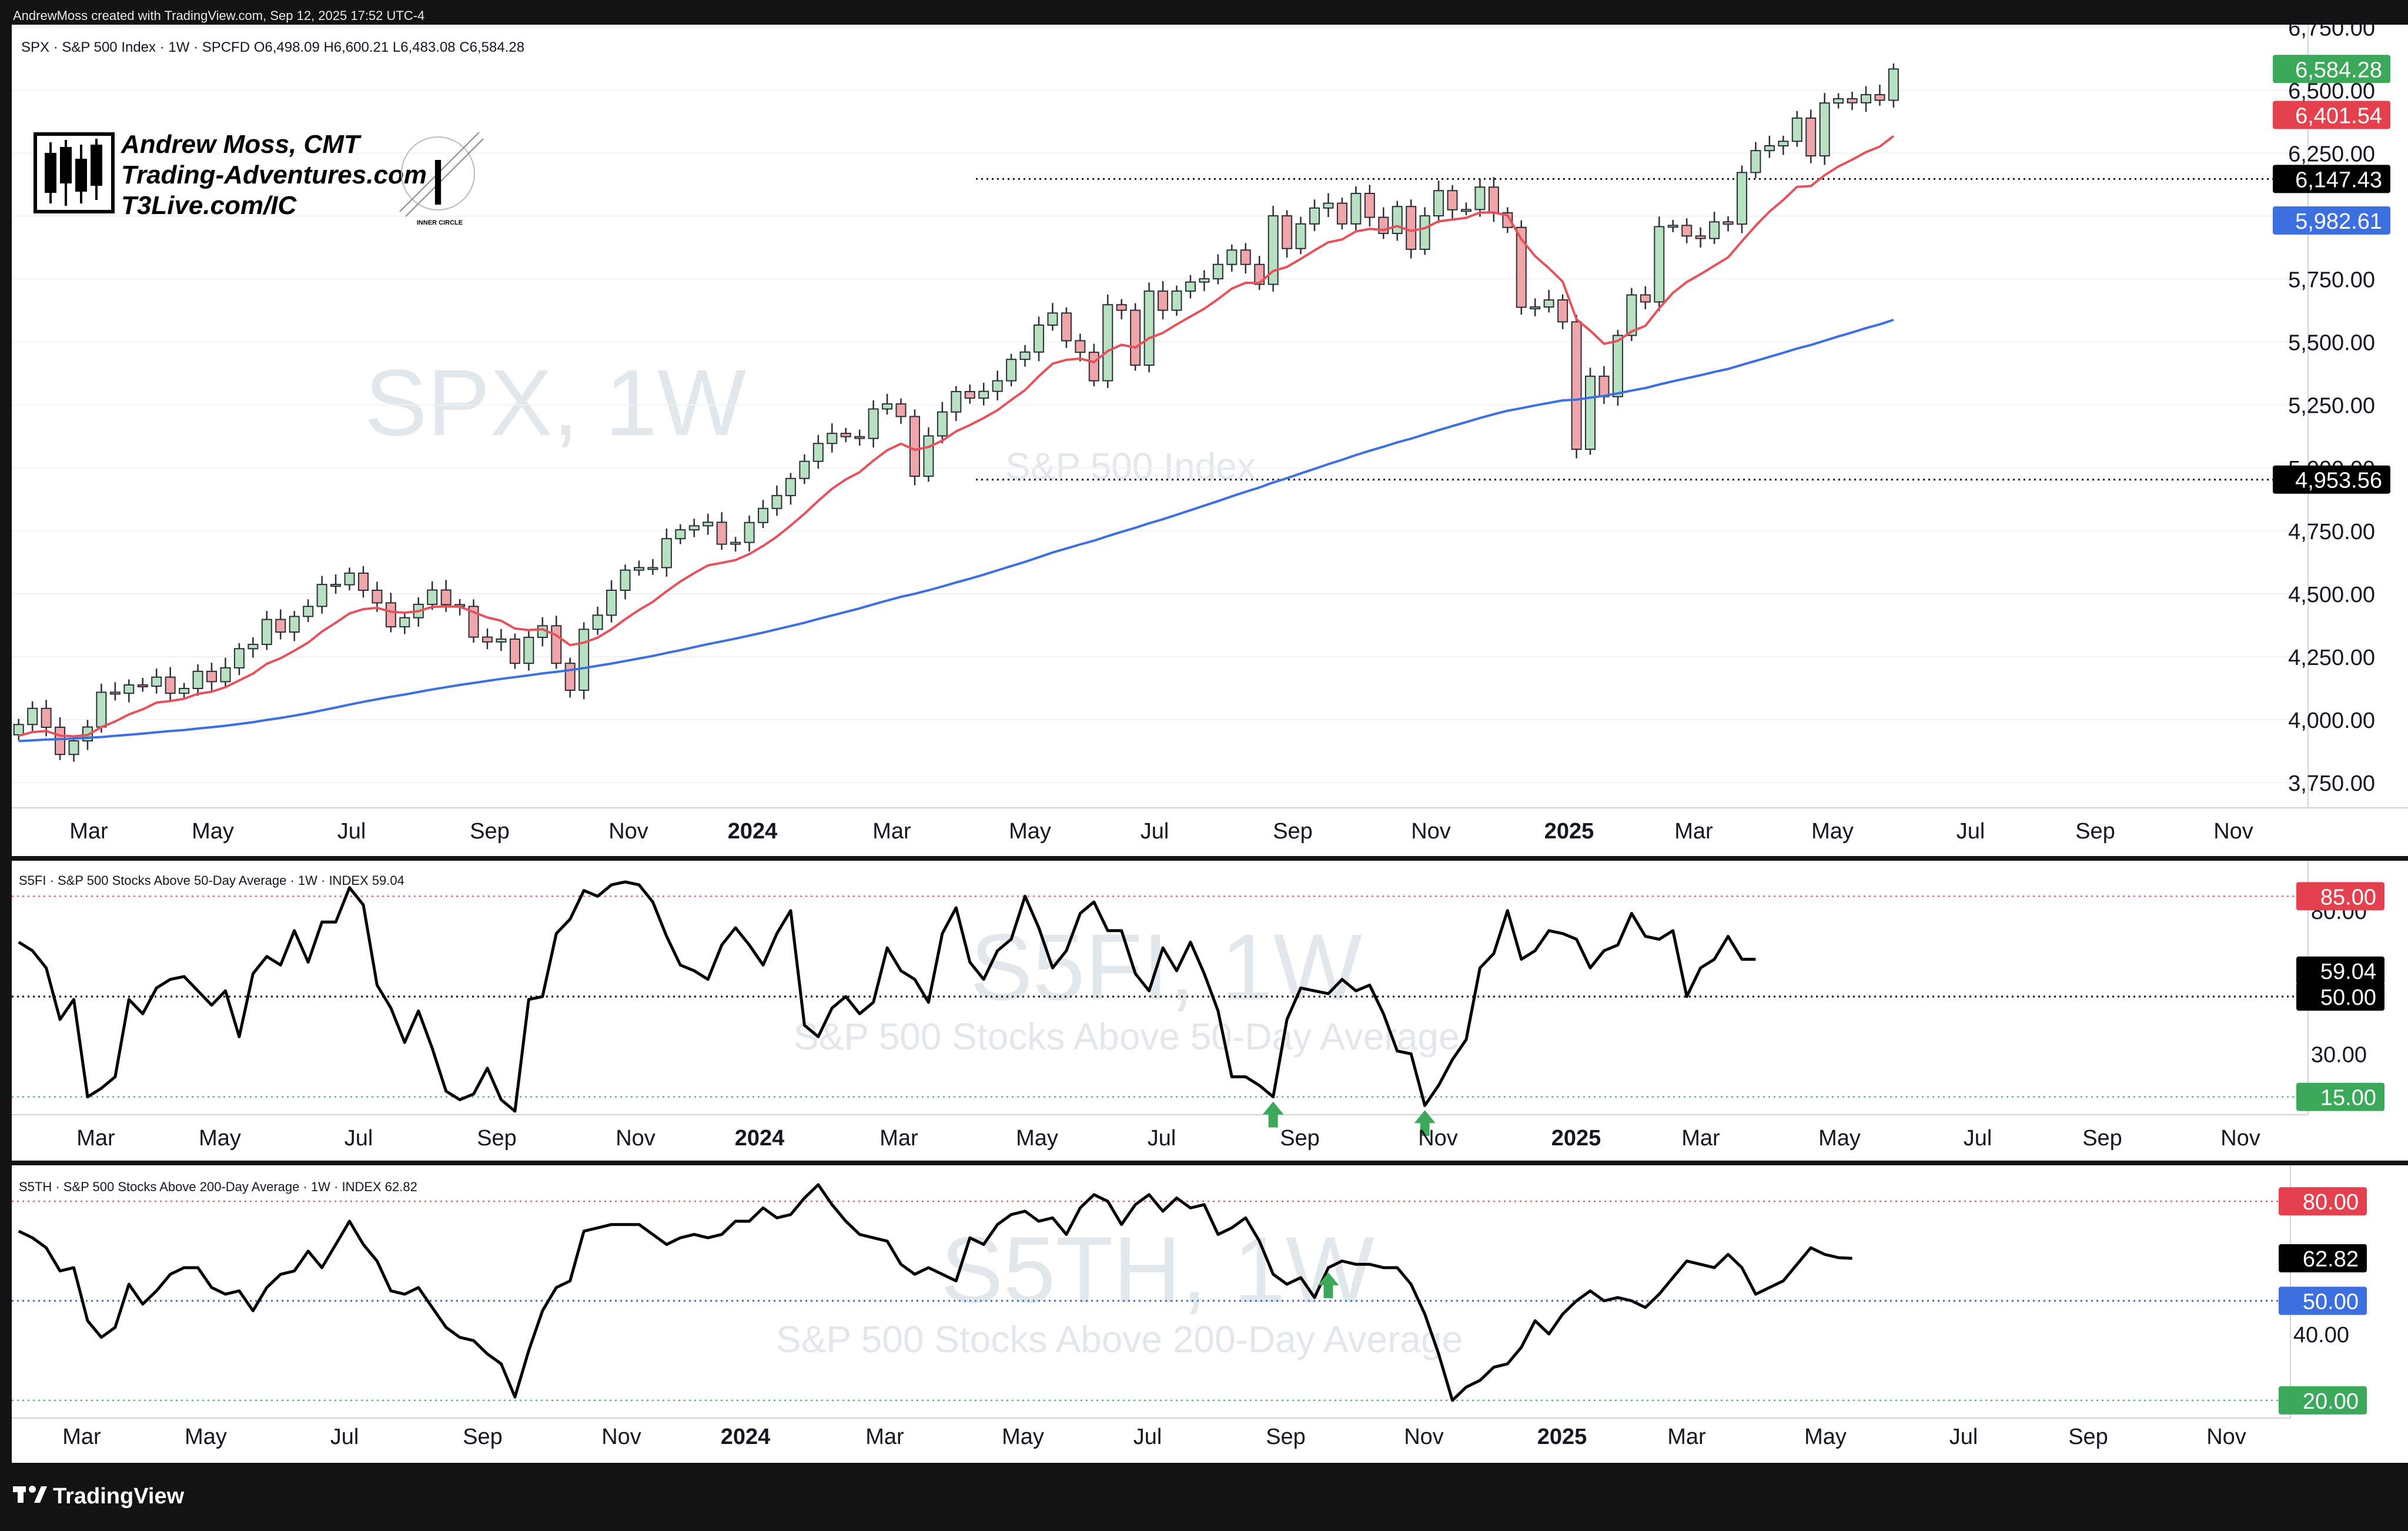 This screenshot has height=1531, width=2408. I want to click on svg-text: 85.00, so click(2348, 897).